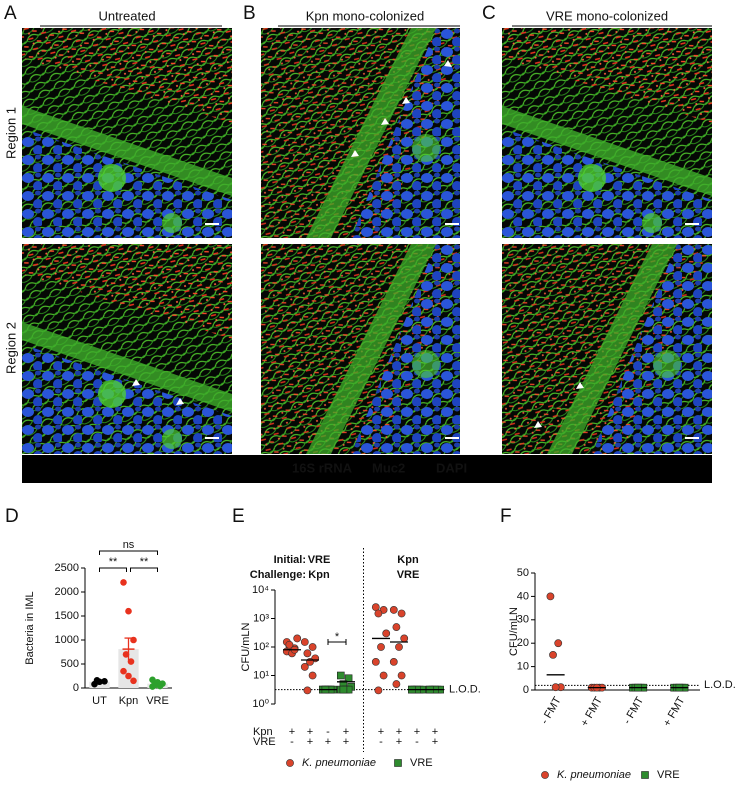 The width and height of the screenshot is (737, 785). Describe the element at coordinates (238, 516) in the screenshot. I see `panel-letter: E` at that location.